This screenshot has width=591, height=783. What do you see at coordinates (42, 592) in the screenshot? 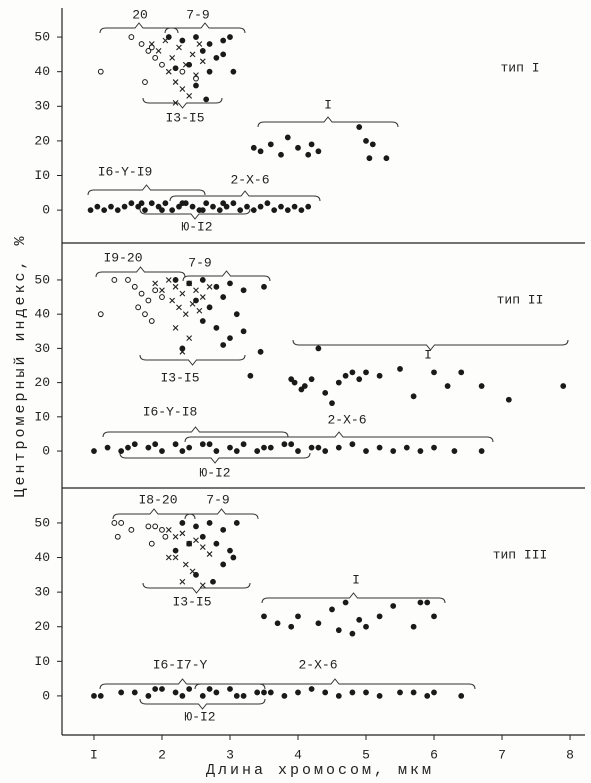
I see `y-tick-label: 30` at bounding box center [42, 592].